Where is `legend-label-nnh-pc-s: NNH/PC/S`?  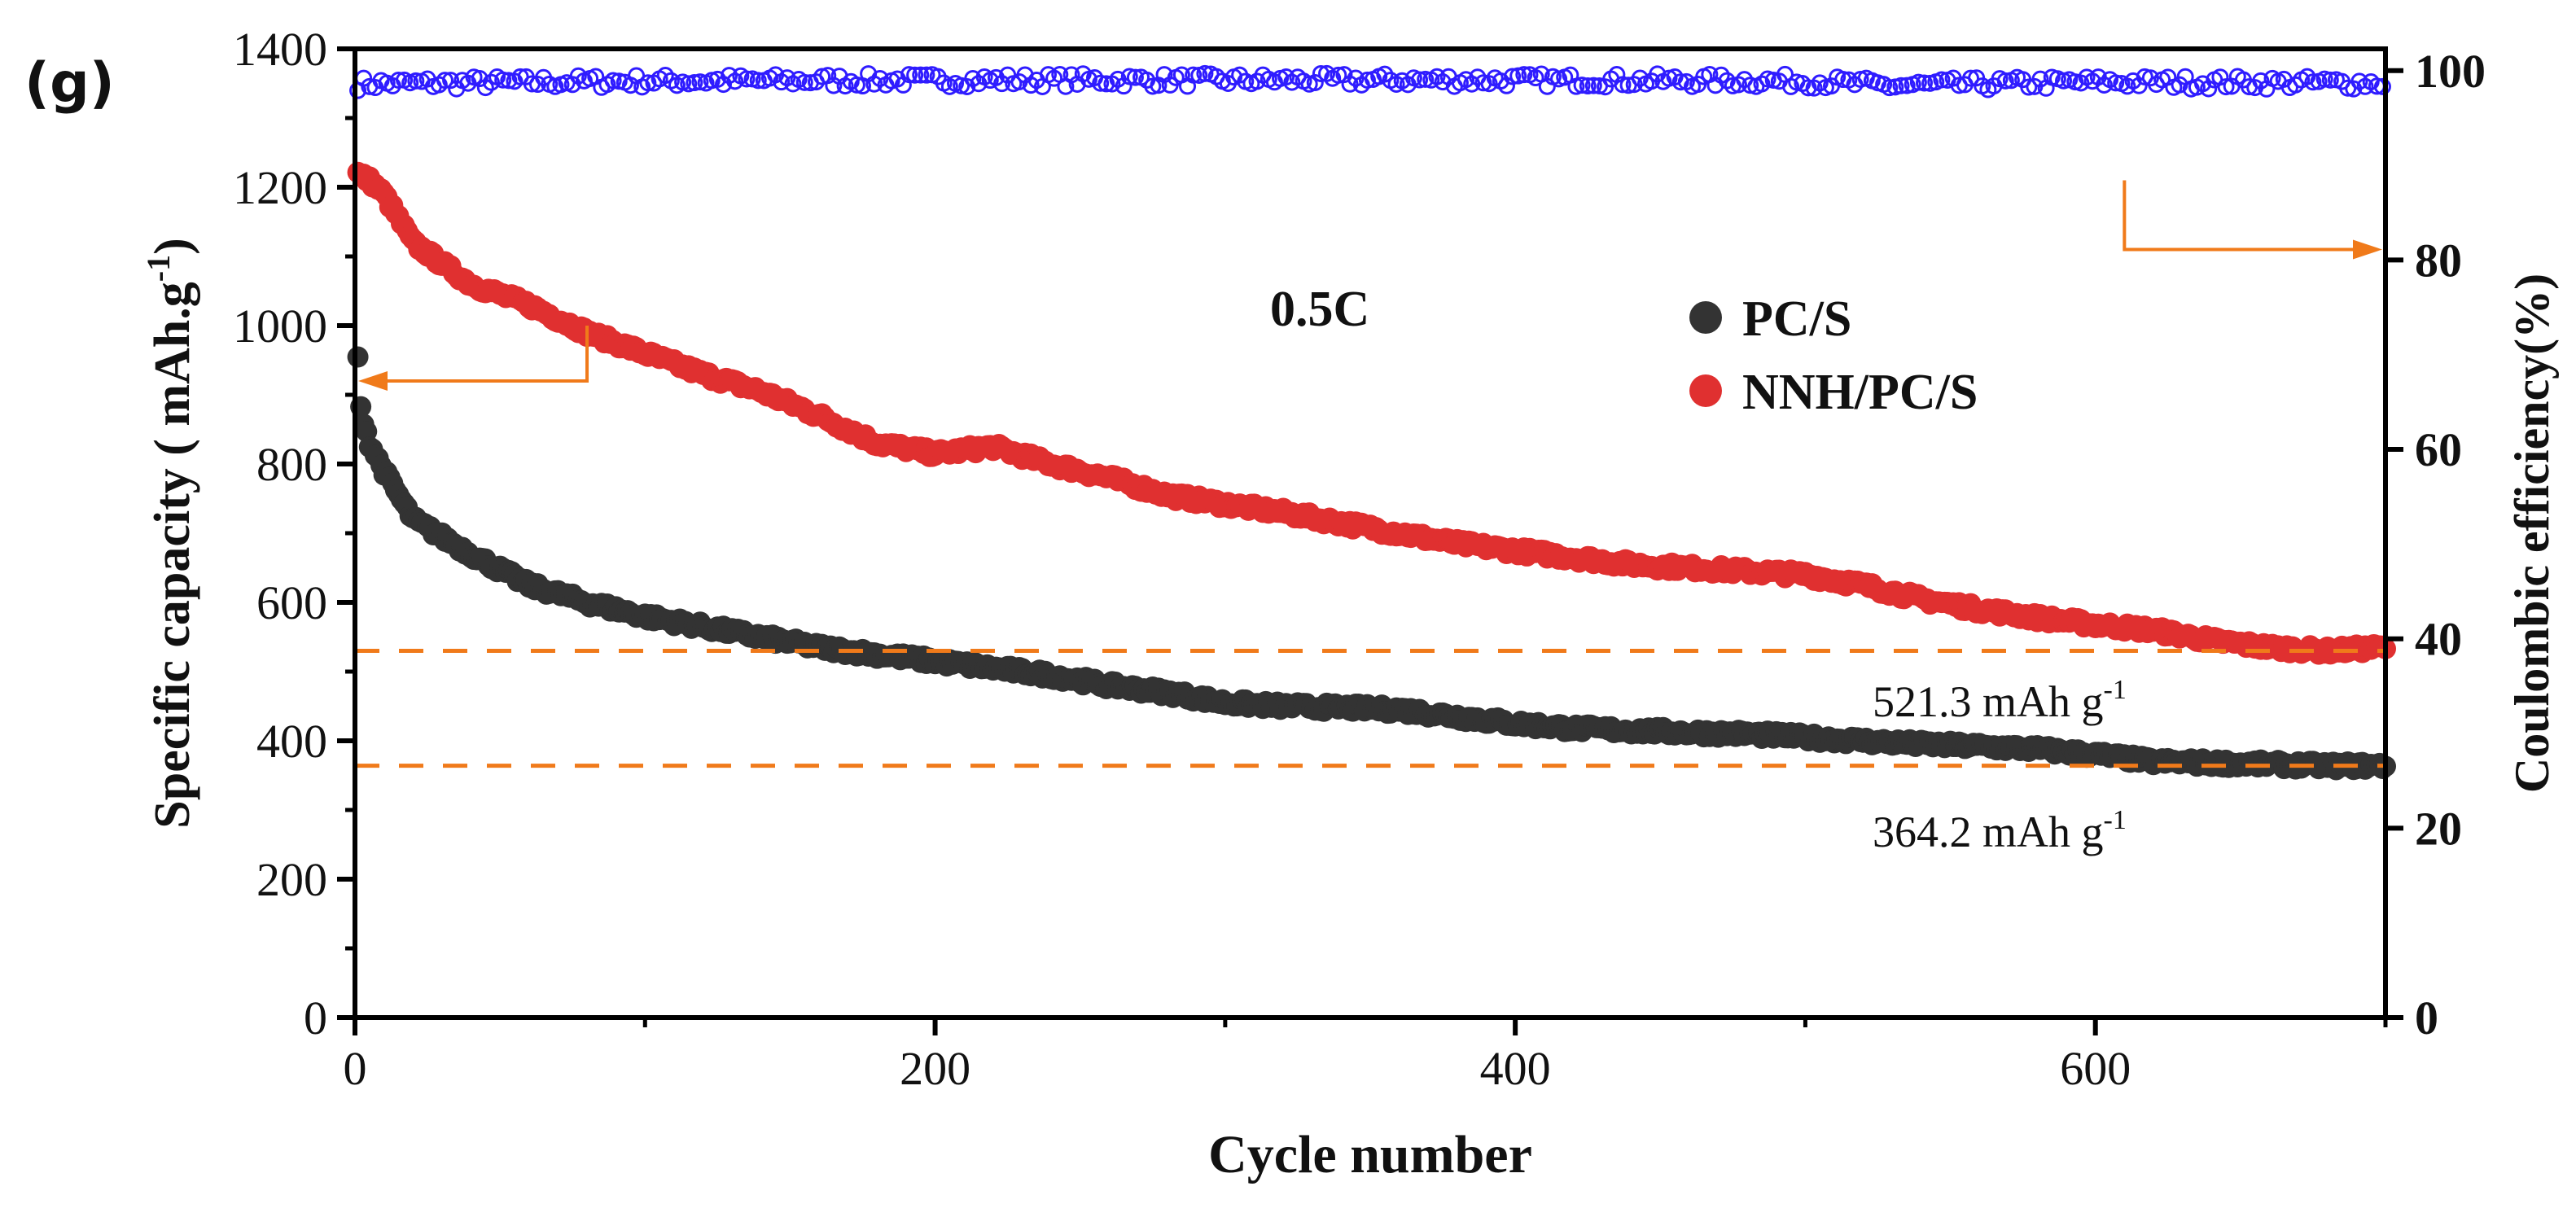 legend-label-nnh-pc-s: NNH/PC/S is located at coordinates (1860, 392).